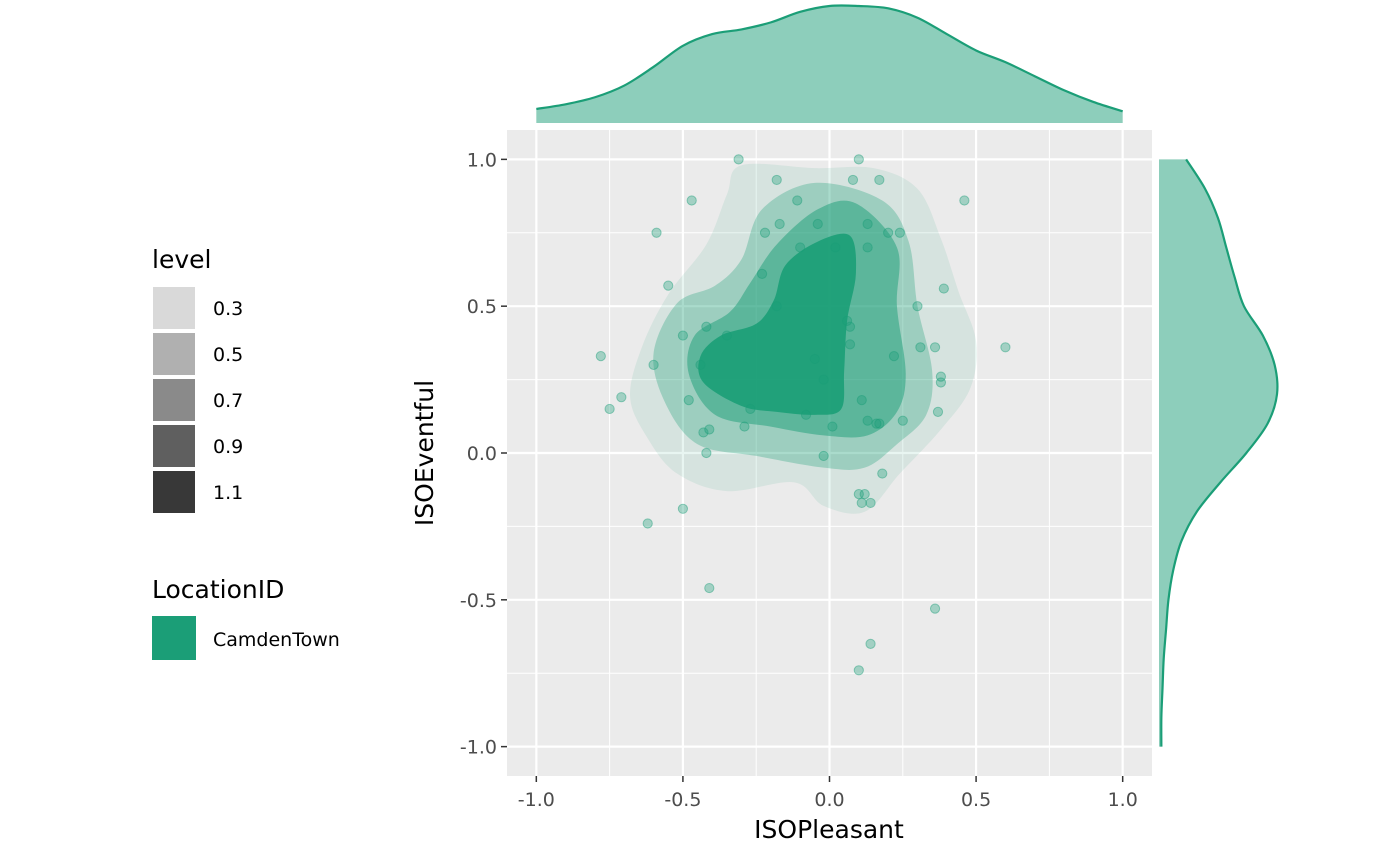 This screenshot has height=865, width=1400. What do you see at coordinates (482, 160) in the screenshot?
I see `y-tick-label: 1.0` at bounding box center [482, 160].